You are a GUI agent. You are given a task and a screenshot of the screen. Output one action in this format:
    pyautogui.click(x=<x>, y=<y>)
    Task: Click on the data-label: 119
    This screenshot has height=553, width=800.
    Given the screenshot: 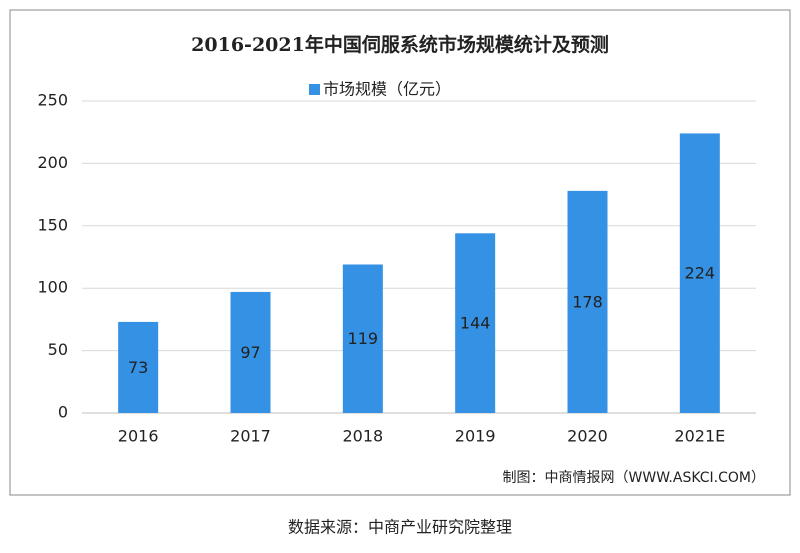 What is the action you would take?
    pyautogui.click(x=363, y=338)
    